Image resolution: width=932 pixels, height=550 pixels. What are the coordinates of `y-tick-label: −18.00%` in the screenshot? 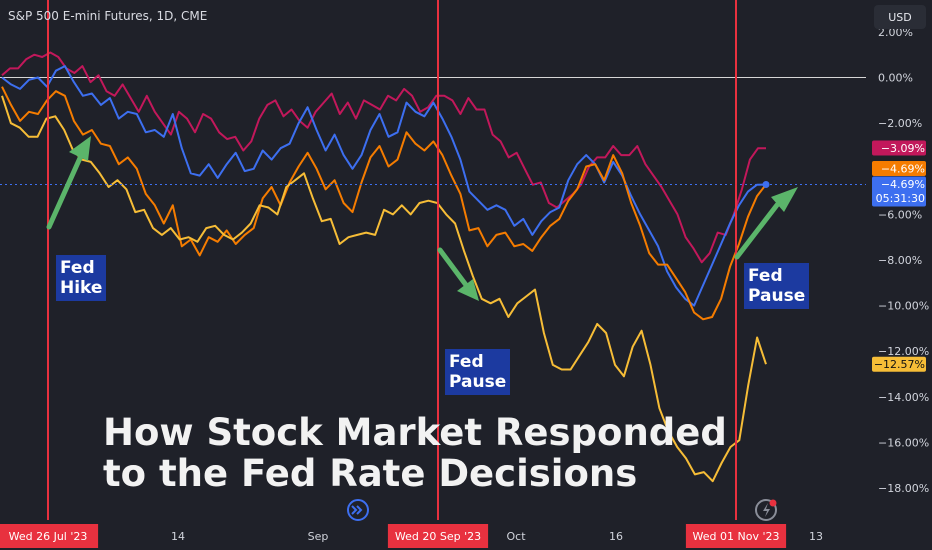 It's located at (903, 488).